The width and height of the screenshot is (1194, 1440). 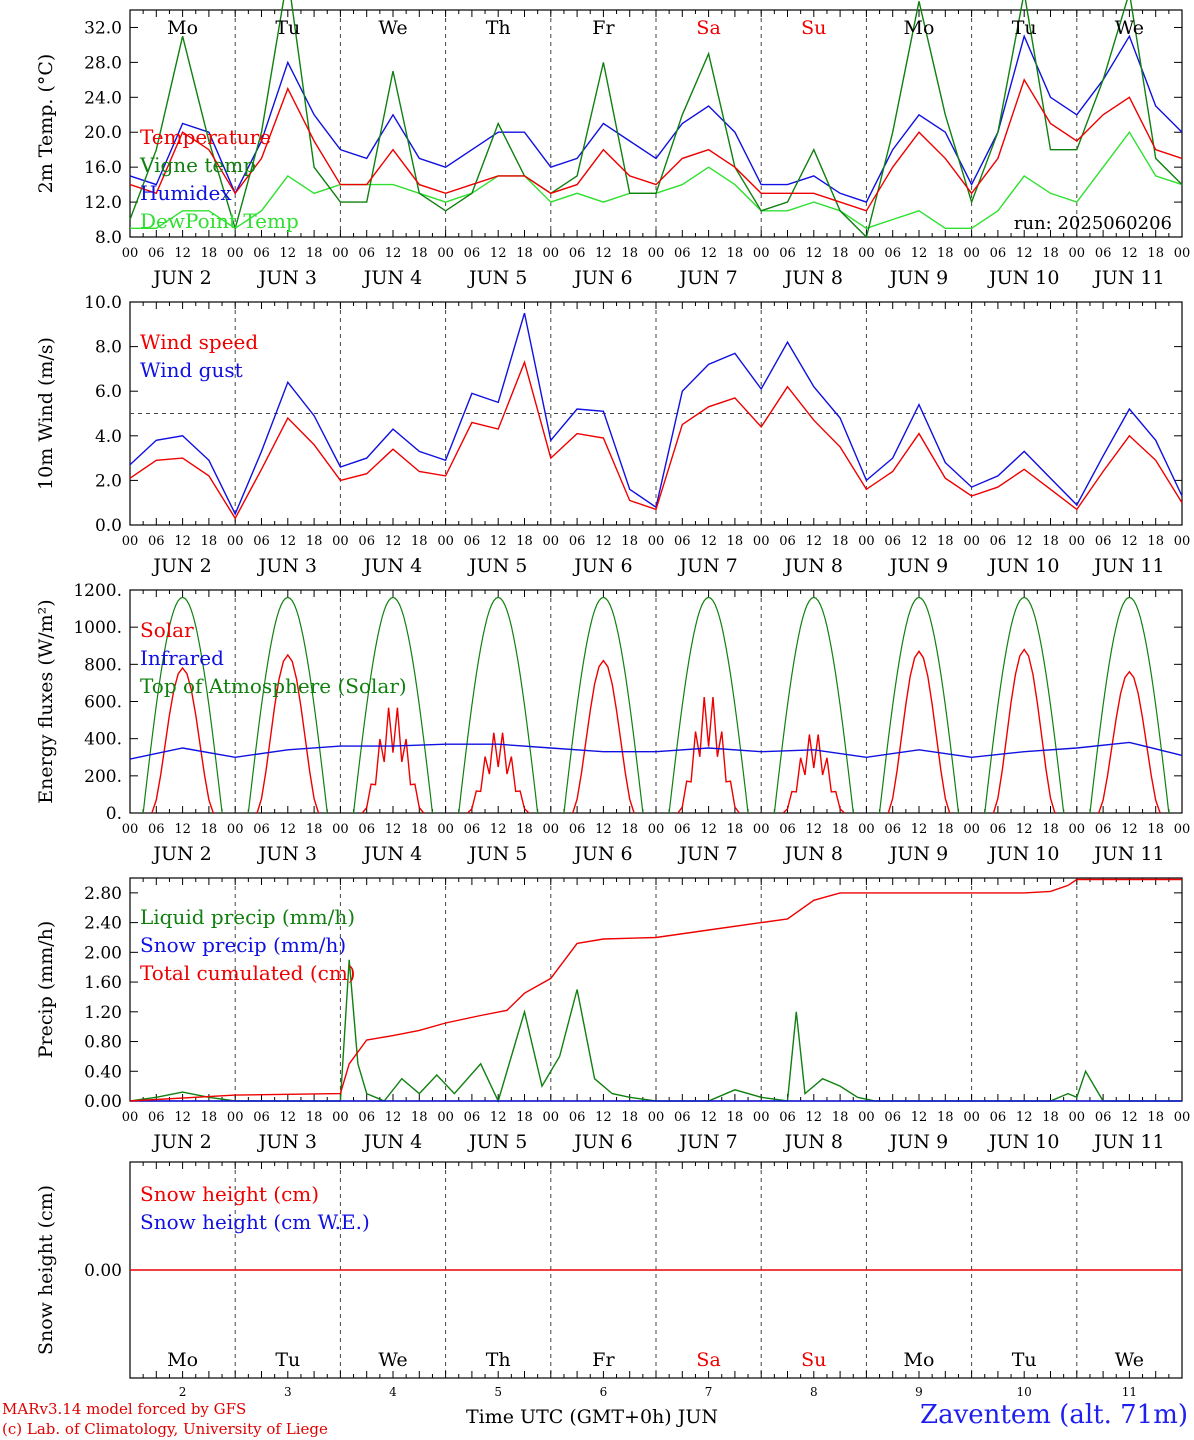 What do you see at coordinates (1128, 566) in the screenshot?
I see `date-label: JUN 11` at bounding box center [1128, 566].